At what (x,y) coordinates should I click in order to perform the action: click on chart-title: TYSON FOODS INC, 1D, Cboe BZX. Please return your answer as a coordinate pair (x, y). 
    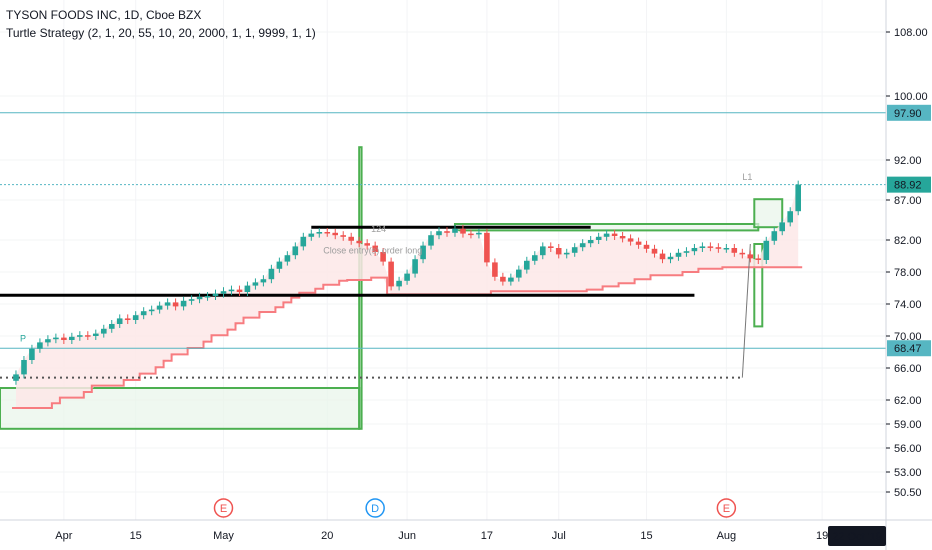
    Looking at the image, I should click on (104, 15).